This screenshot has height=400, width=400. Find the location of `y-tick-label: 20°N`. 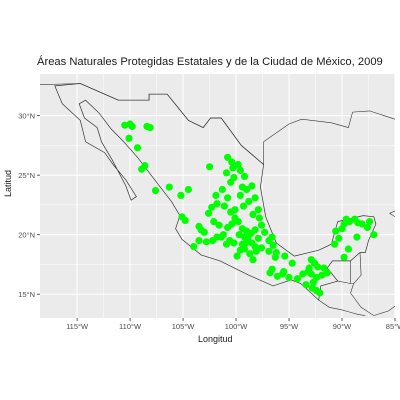

y-tick-label: 20°N is located at coordinates (26, 234).